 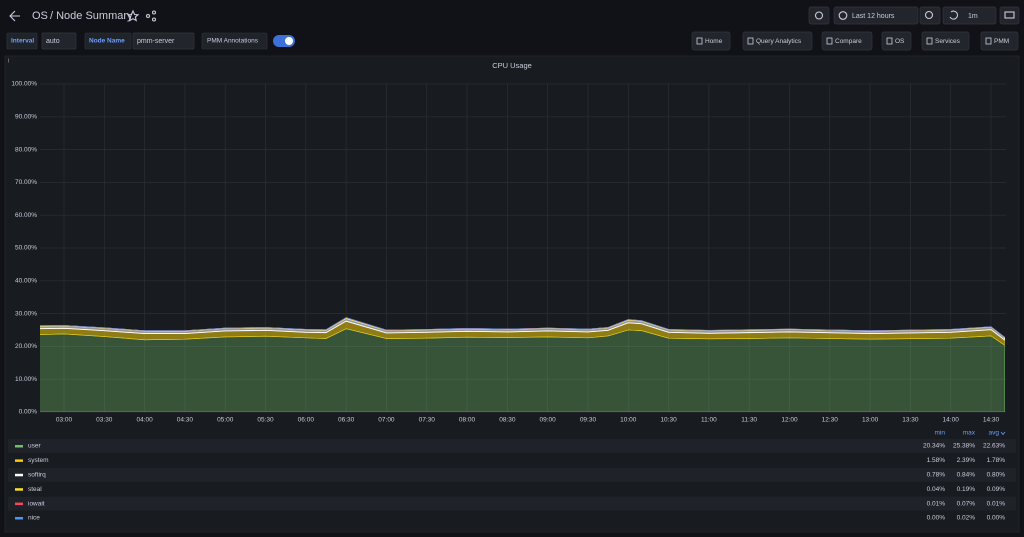 What do you see at coordinates (156, 41) in the screenshot?
I see `variable-value: pmm-server` at bounding box center [156, 41].